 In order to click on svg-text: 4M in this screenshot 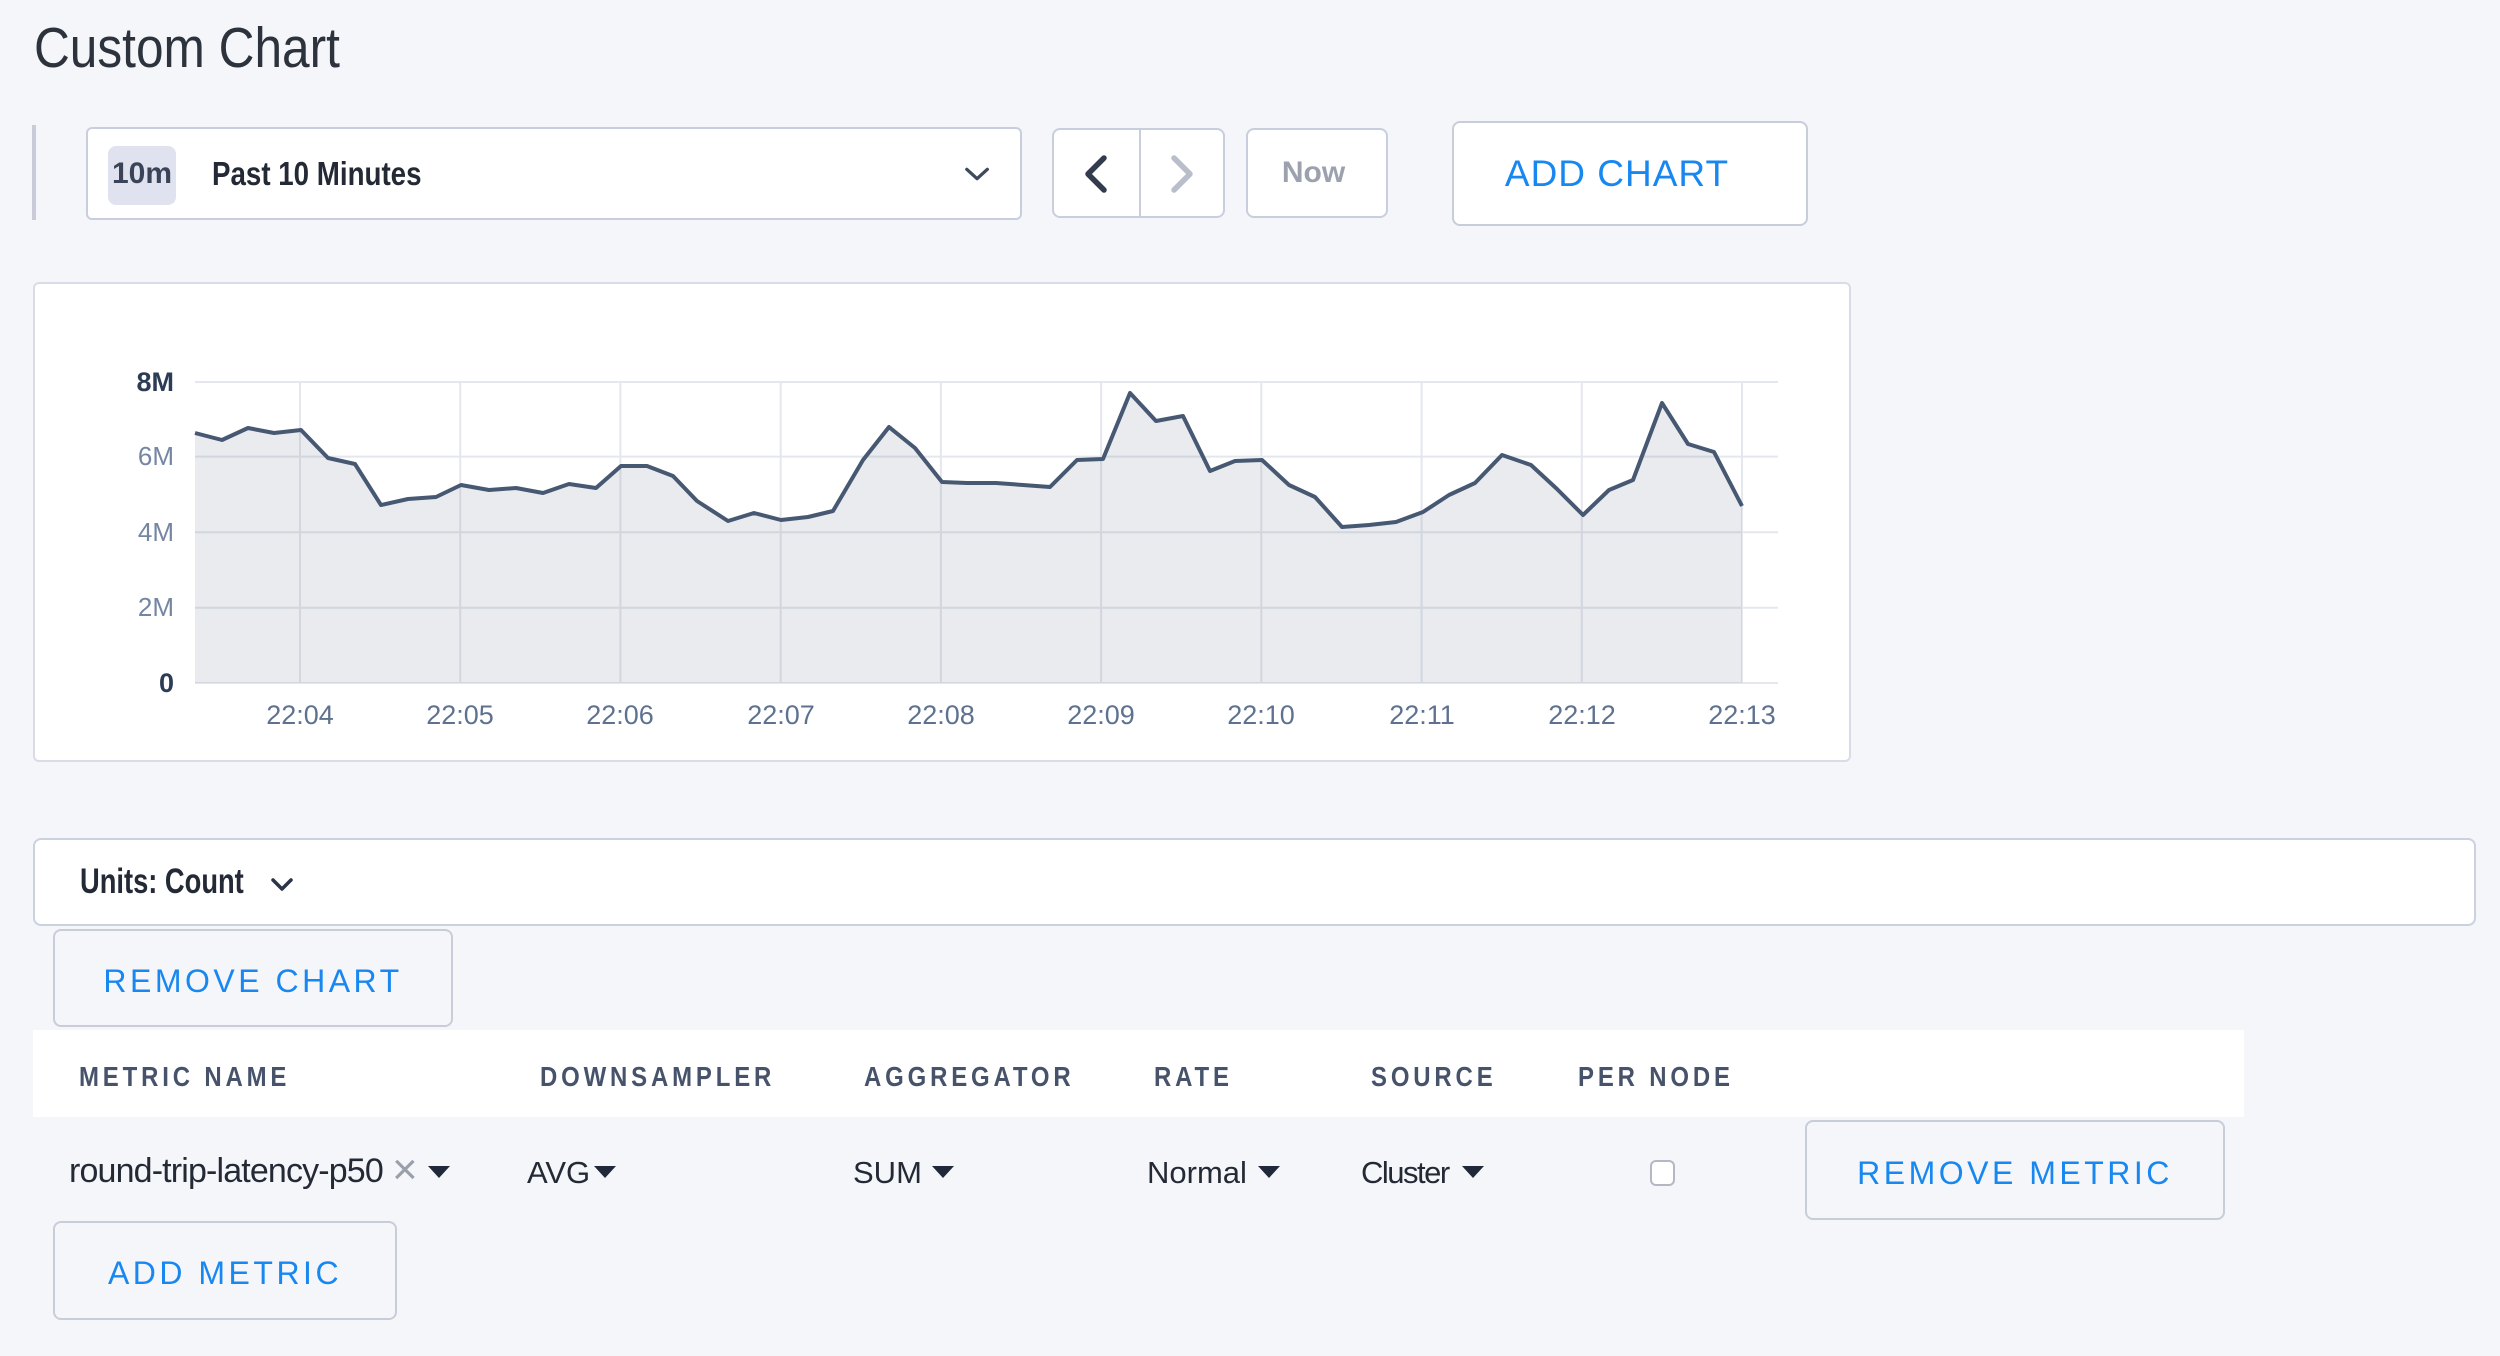, I will do `click(156, 532)`.